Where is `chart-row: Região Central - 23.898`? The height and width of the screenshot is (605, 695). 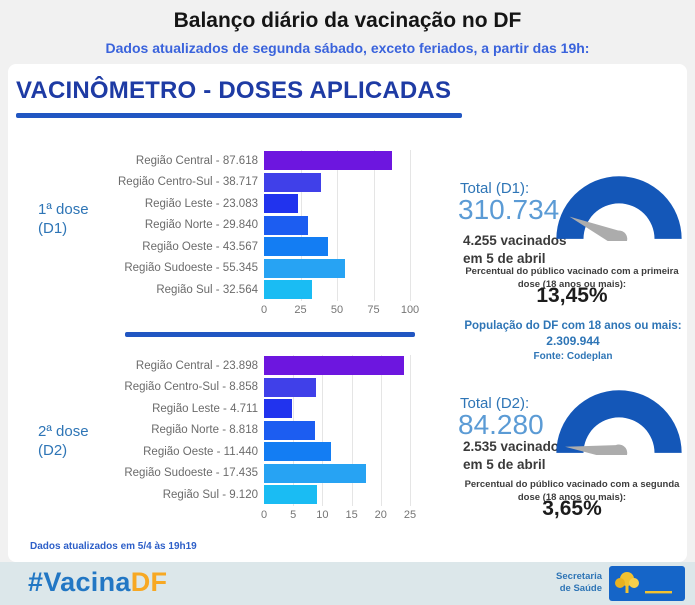
chart-row: Região Central - 23.898 is located at coordinates (220, 366).